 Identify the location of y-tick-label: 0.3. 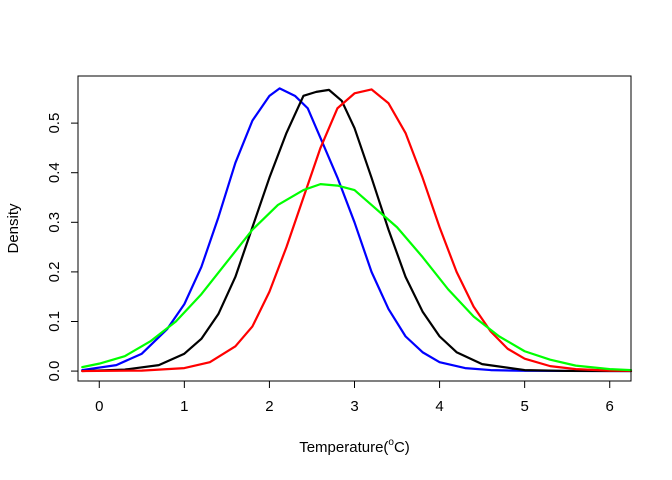
(54, 222).